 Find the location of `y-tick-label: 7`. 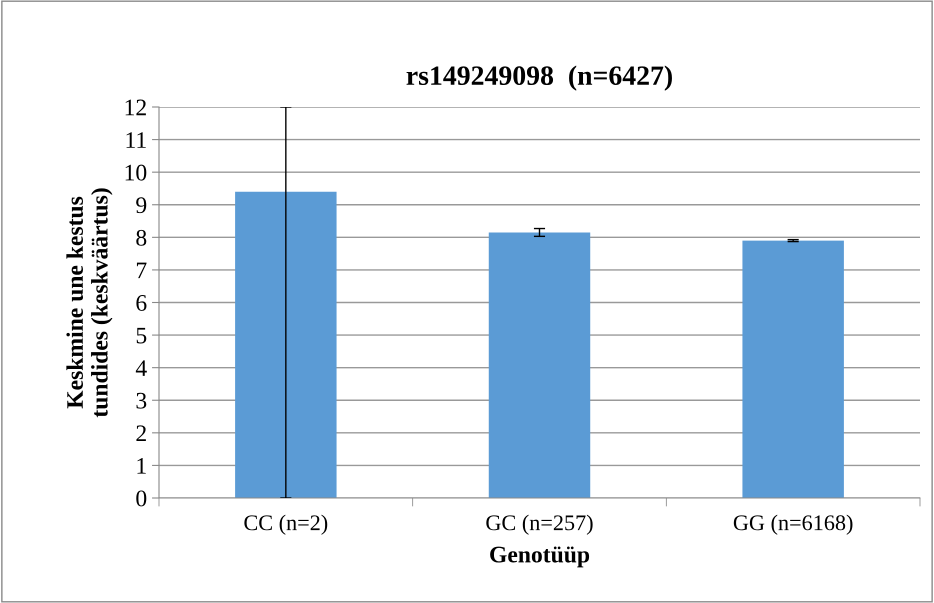

y-tick-label: 7 is located at coordinates (141, 270).